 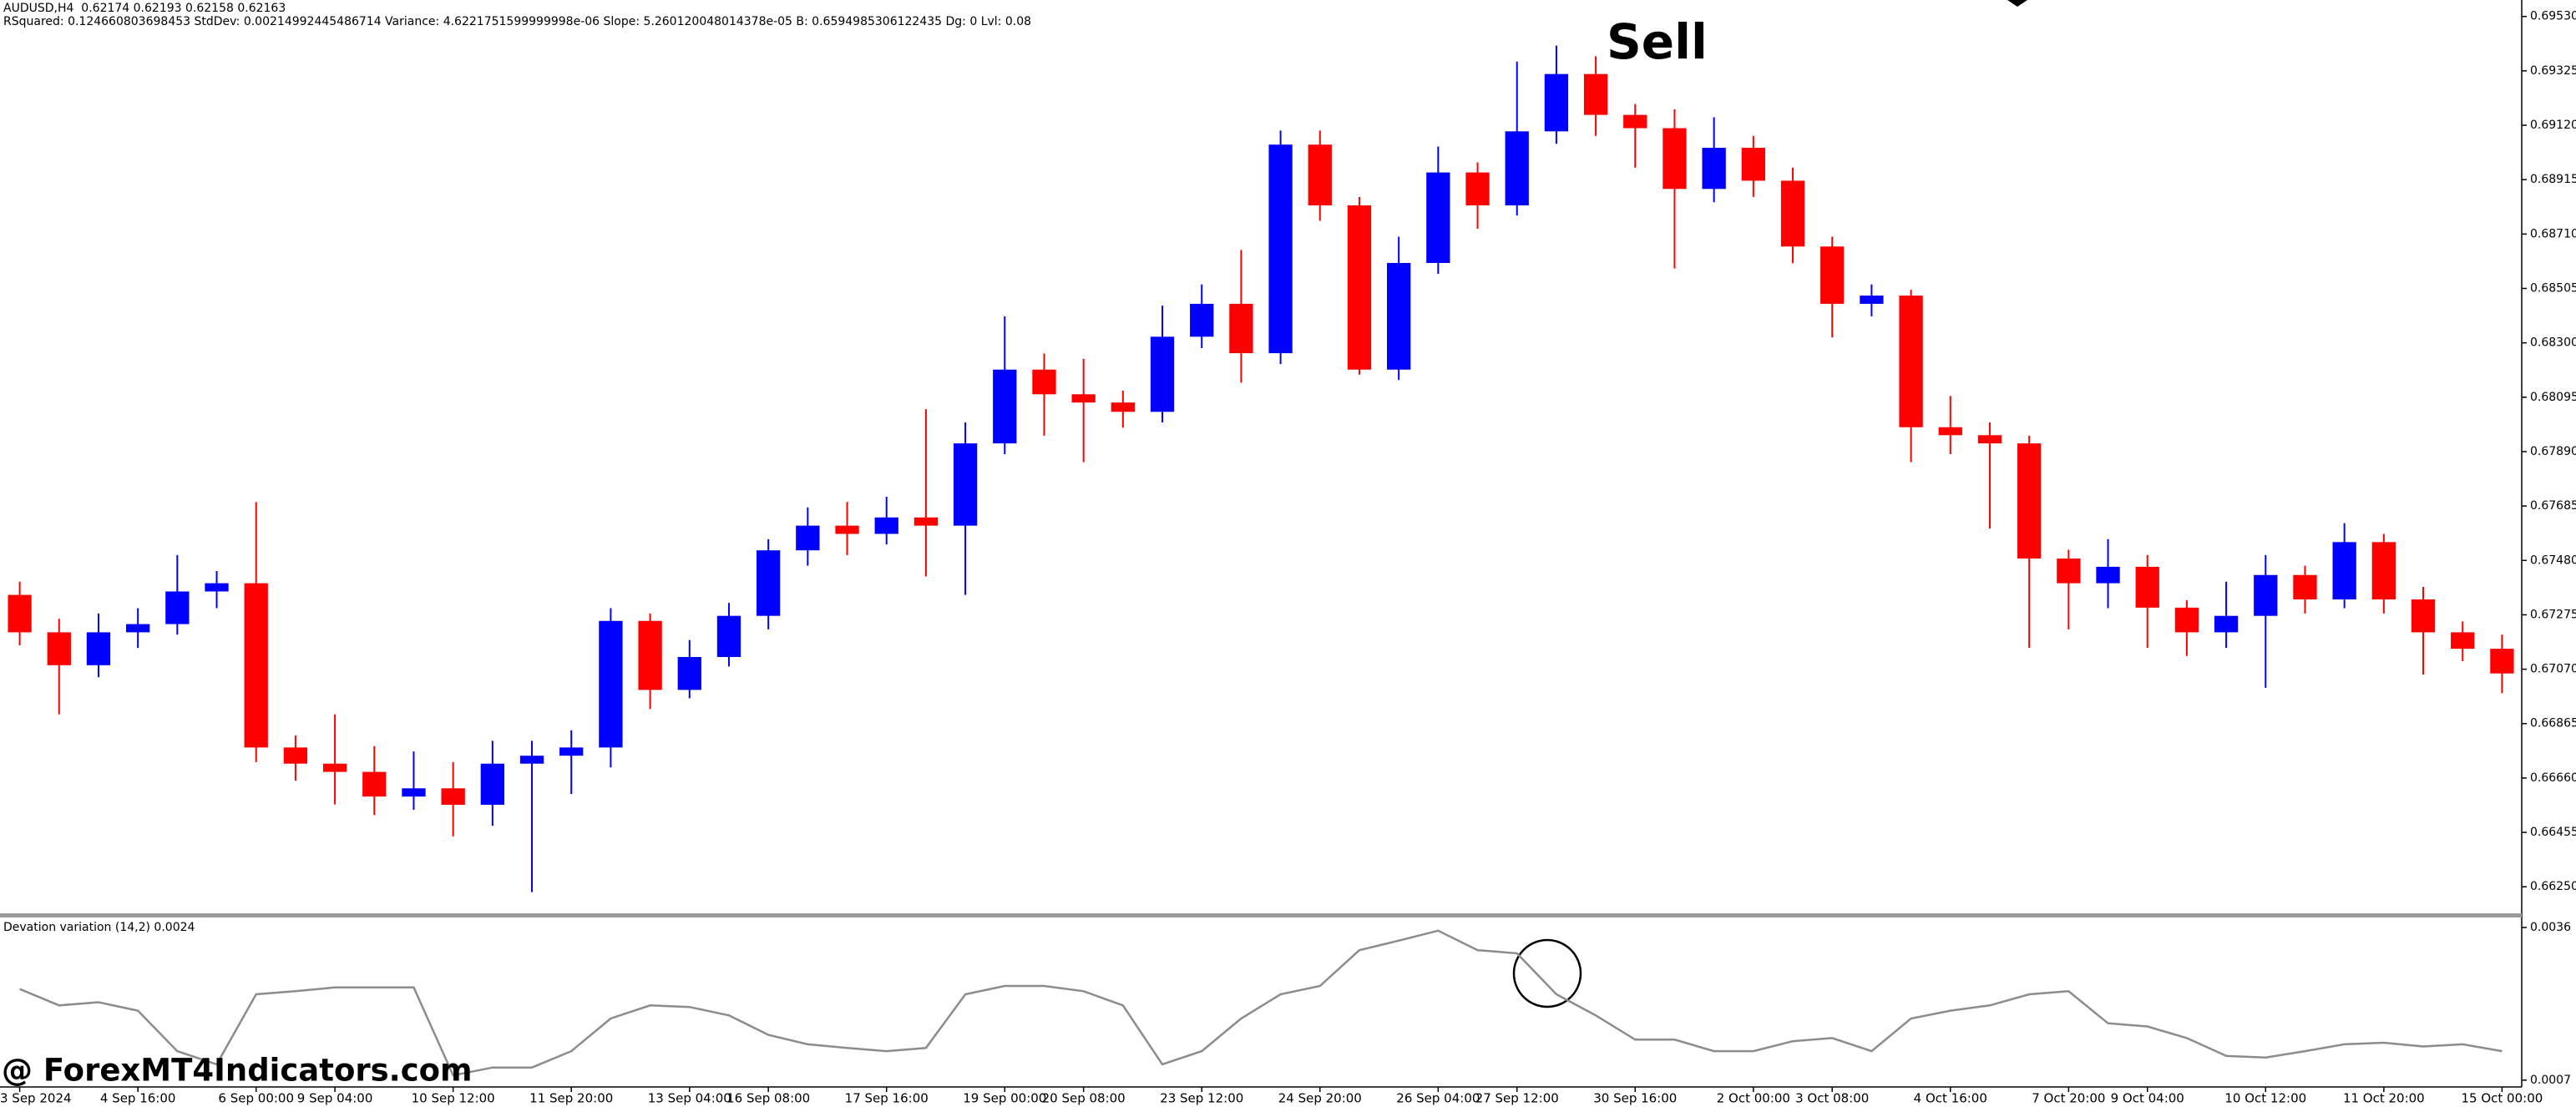 I want to click on x-tick-label: 11 Oct 20:00, so click(x=2384, y=1098).